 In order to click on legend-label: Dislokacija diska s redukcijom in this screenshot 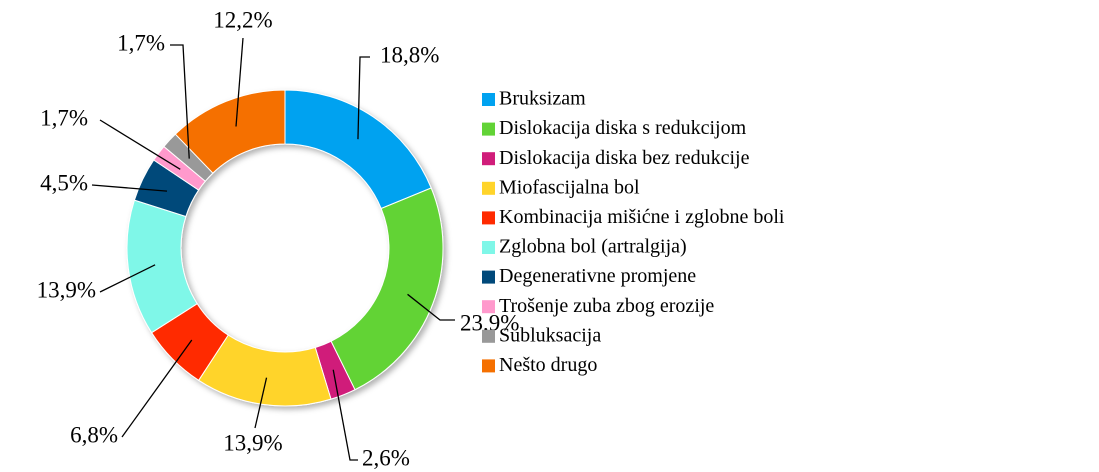, I will do `click(623, 128)`.